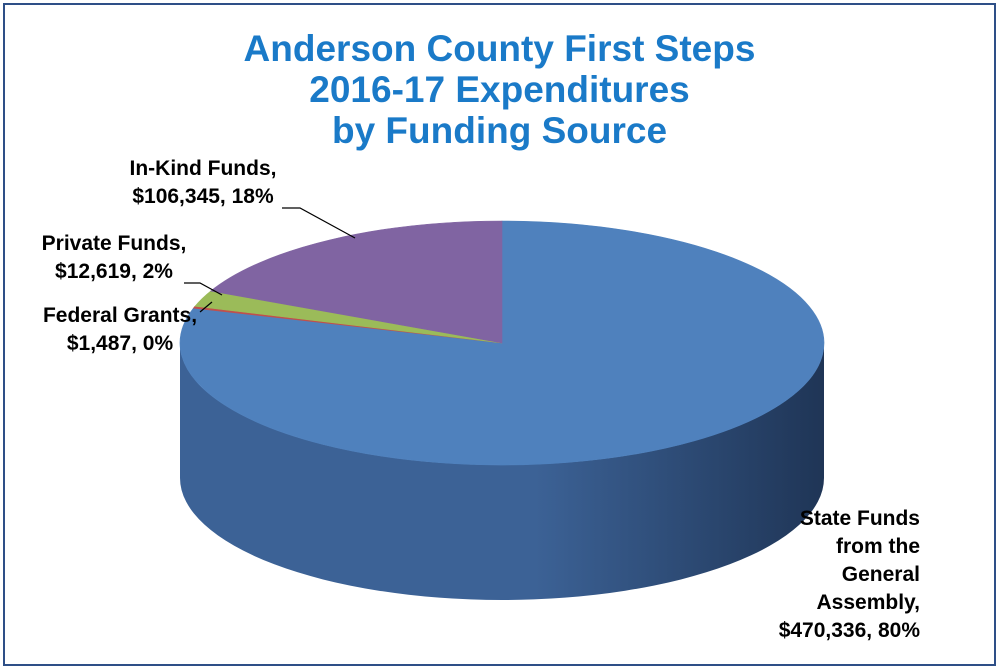  Describe the element at coordinates (356, 282) in the screenshot. I see `slice-in-kind-funds` at that location.